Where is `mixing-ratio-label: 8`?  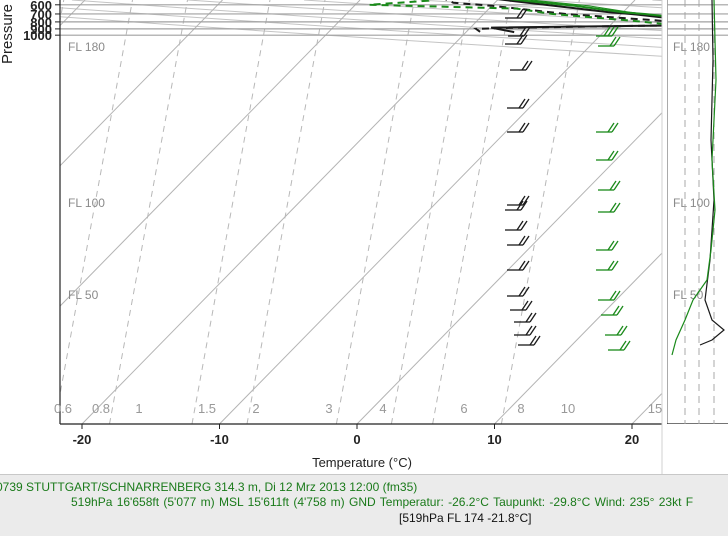 mixing-ratio-label: 8 is located at coordinates (520, 408).